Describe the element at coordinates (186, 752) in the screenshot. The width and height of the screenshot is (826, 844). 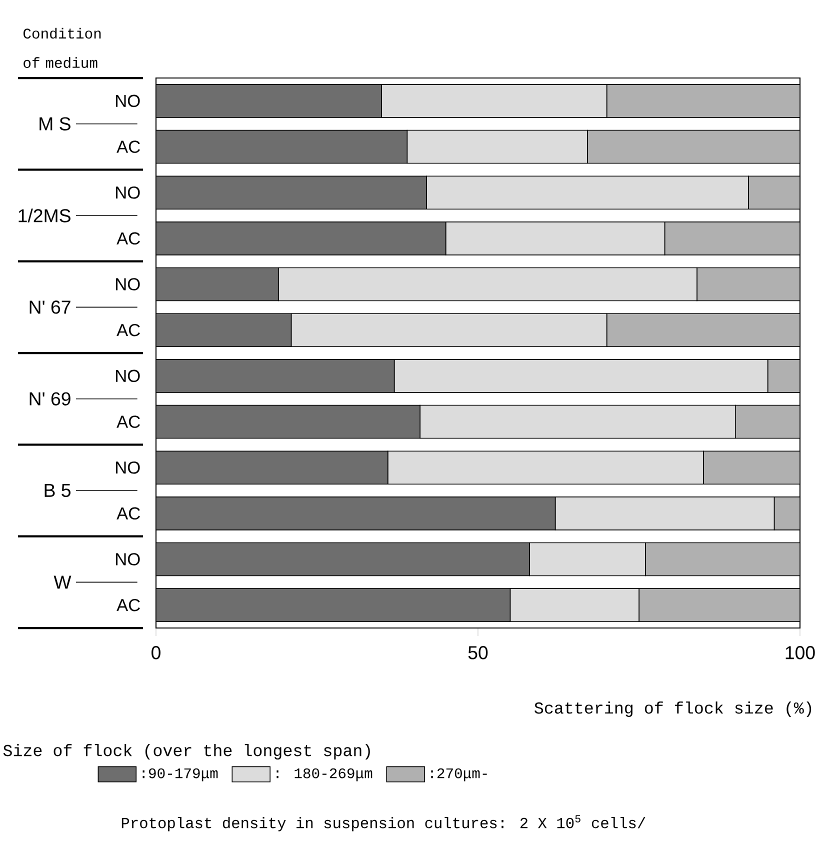
I see `legend-title: Size of flock (over the longest span)` at that location.